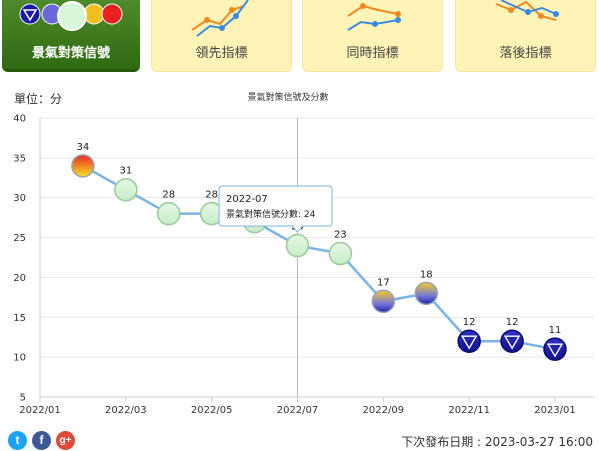  I want to click on google-plus-icon: g+, so click(65, 440).